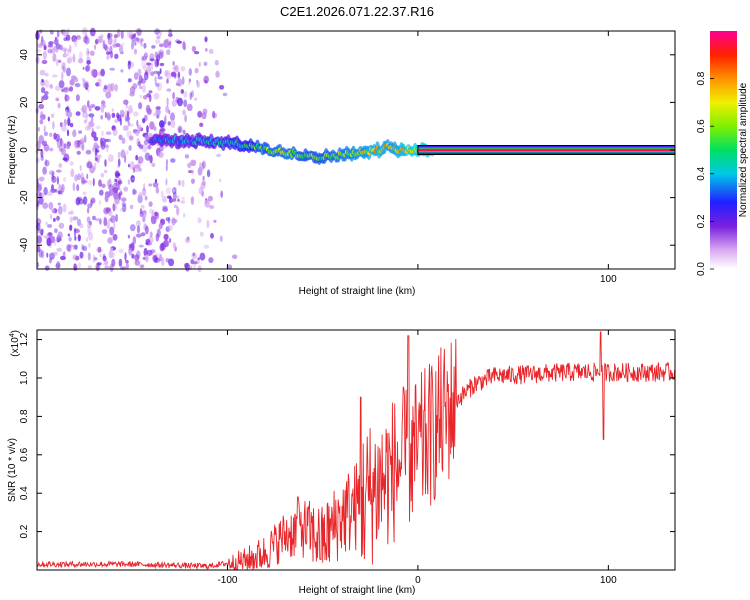  Describe the element at coordinates (723, 150) in the screenshot. I see `colorbar-gradient` at that location.